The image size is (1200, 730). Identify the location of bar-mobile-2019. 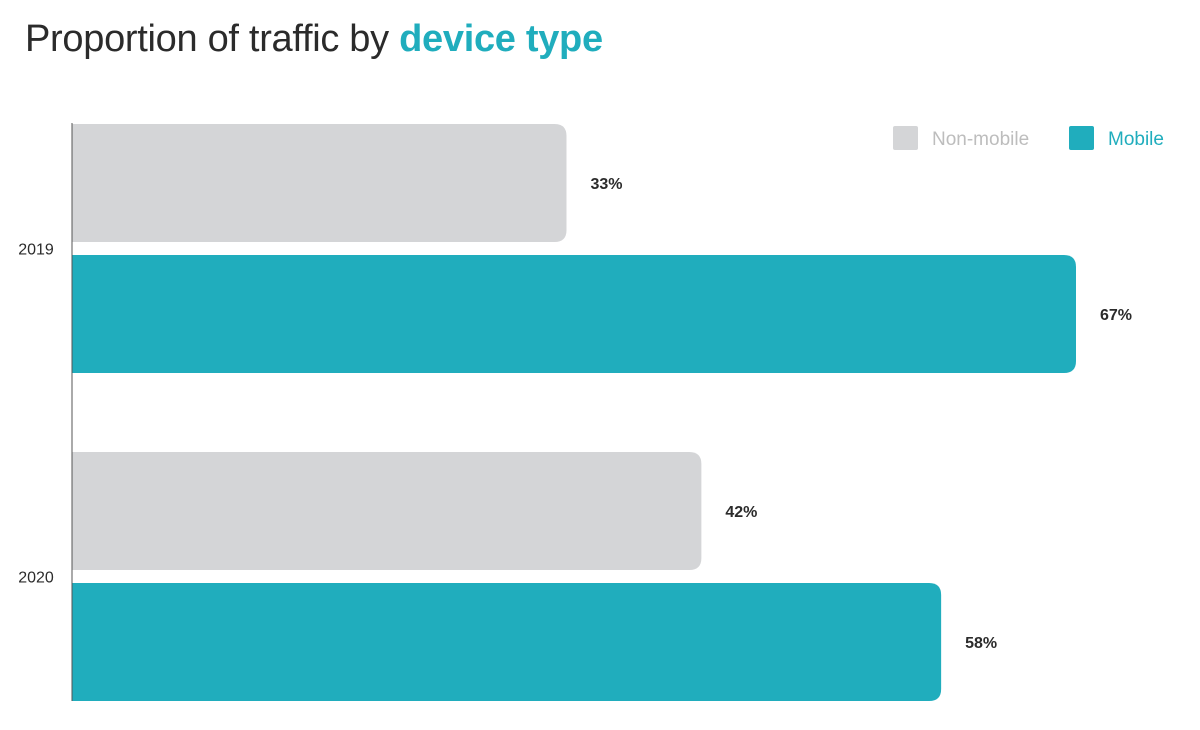
(574, 314).